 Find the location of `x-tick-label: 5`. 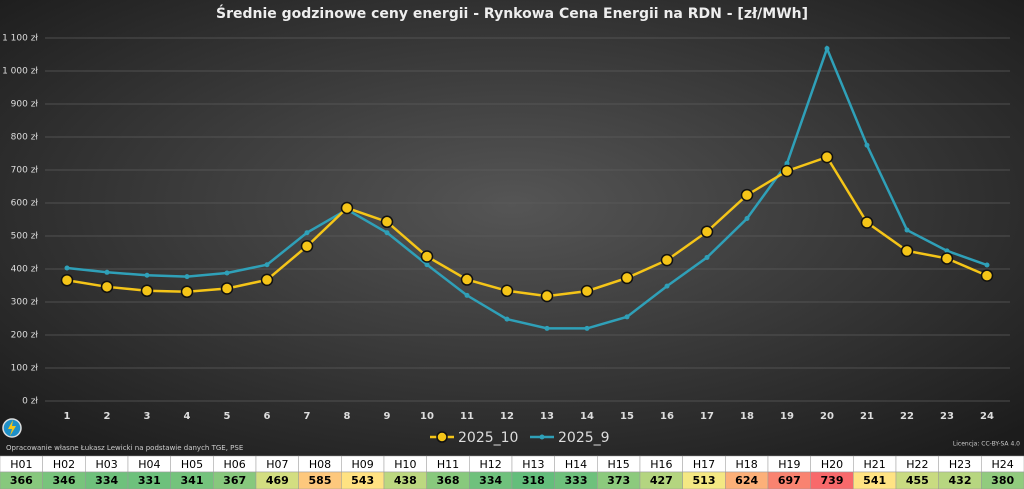

x-tick-label: 5 is located at coordinates (227, 416).